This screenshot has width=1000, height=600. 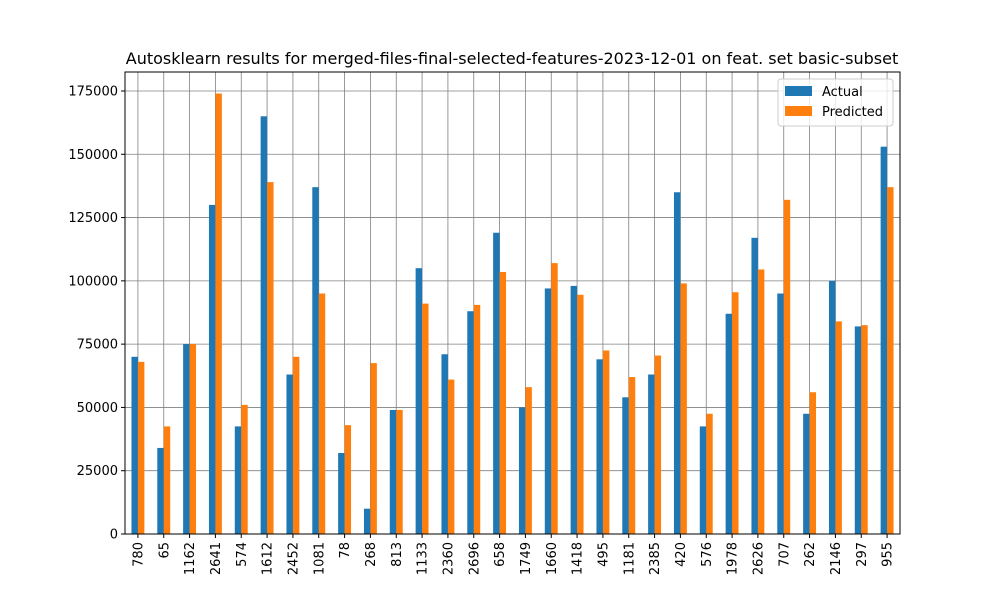 What do you see at coordinates (842, 92) in the screenshot?
I see `legend-label-actual: Actual` at bounding box center [842, 92].